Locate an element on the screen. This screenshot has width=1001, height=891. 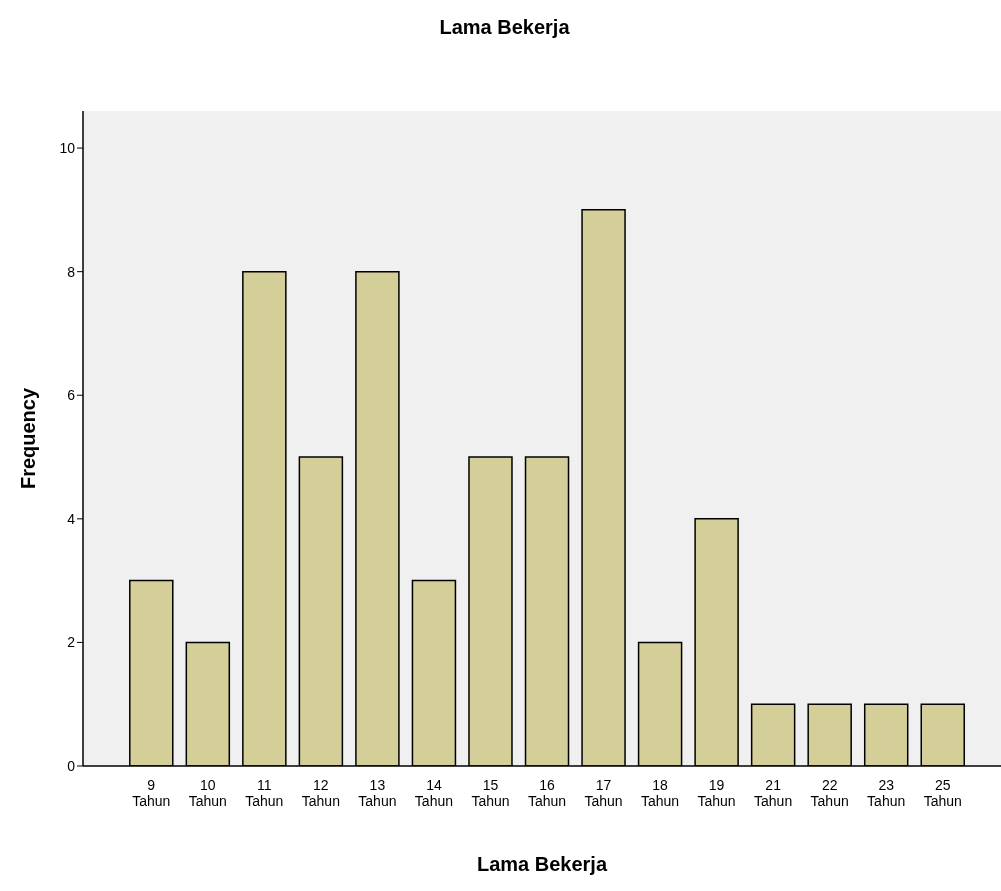
y-tick-label: 2 is located at coordinates (71, 642).